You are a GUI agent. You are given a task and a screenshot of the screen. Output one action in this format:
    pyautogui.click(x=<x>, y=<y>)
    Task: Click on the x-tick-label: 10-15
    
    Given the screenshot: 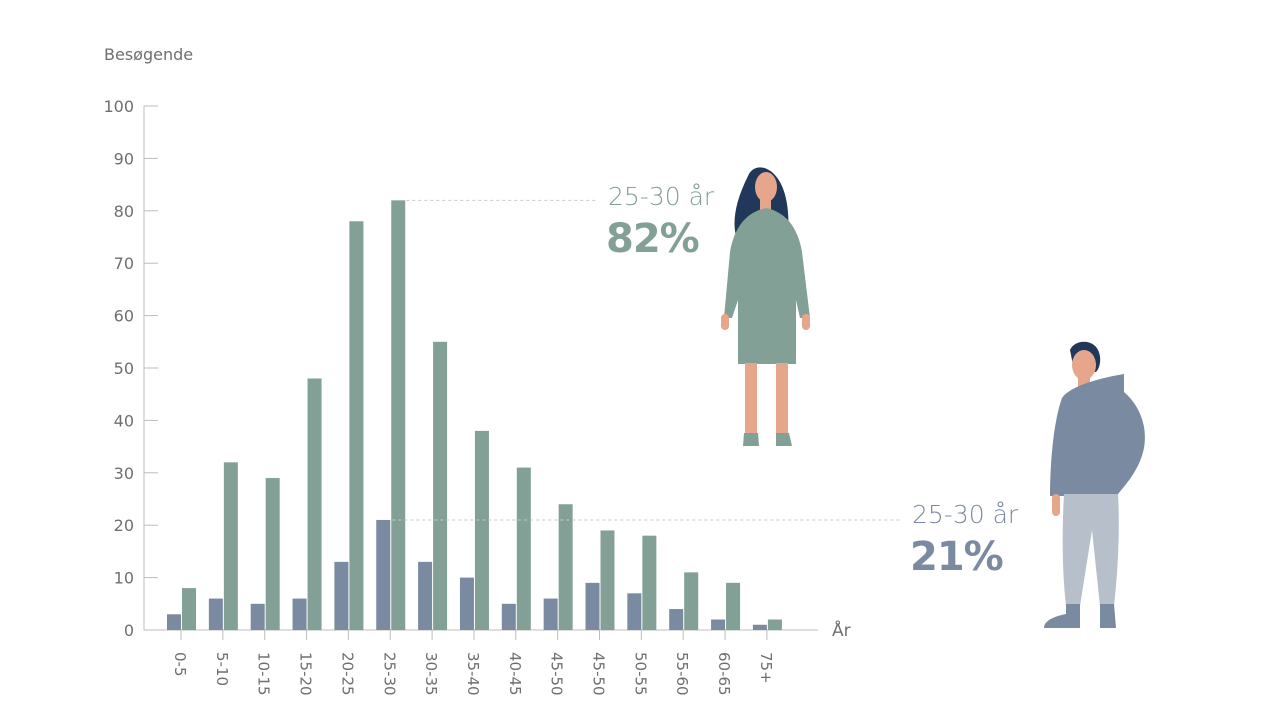 What is the action you would take?
    pyautogui.click(x=264, y=674)
    